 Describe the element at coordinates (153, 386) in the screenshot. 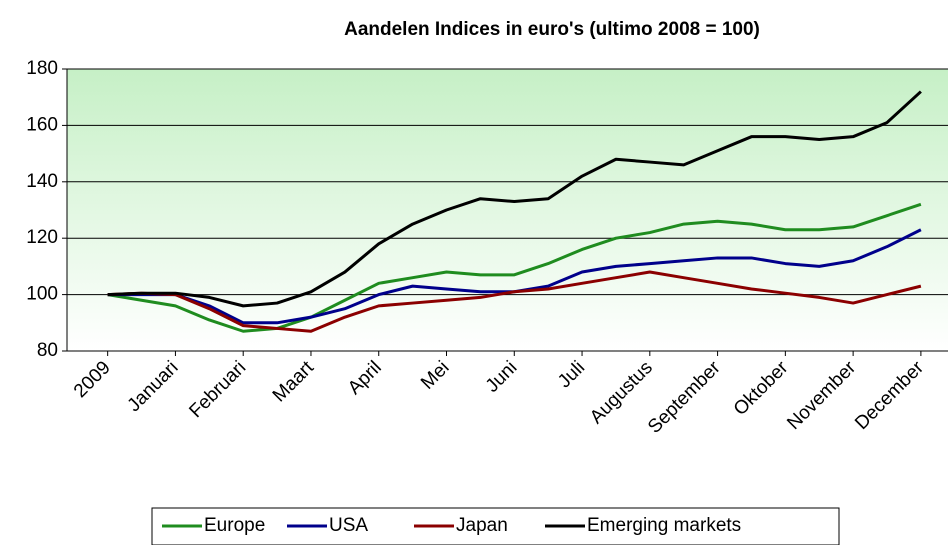

I see `x-tick-label: Januari` at that location.